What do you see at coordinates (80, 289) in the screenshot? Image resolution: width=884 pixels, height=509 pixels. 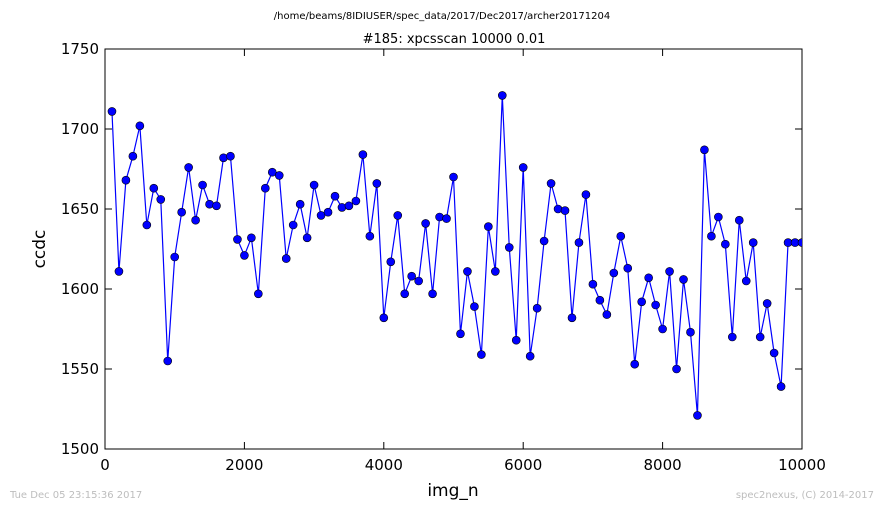 I see `y-tick-label: 1600` at bounding box center [80, 289].